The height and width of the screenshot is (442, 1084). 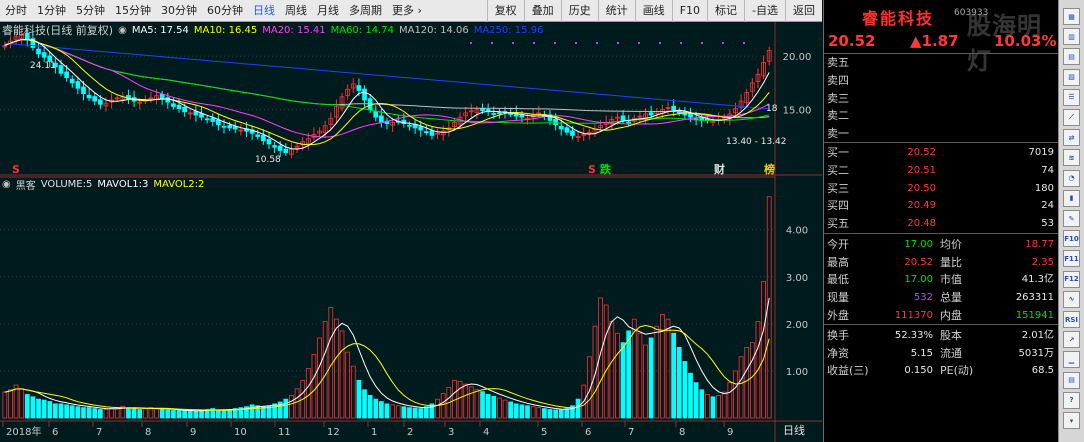 I want to click on period-button-3: 15分钟, so click(x=133, y=10).